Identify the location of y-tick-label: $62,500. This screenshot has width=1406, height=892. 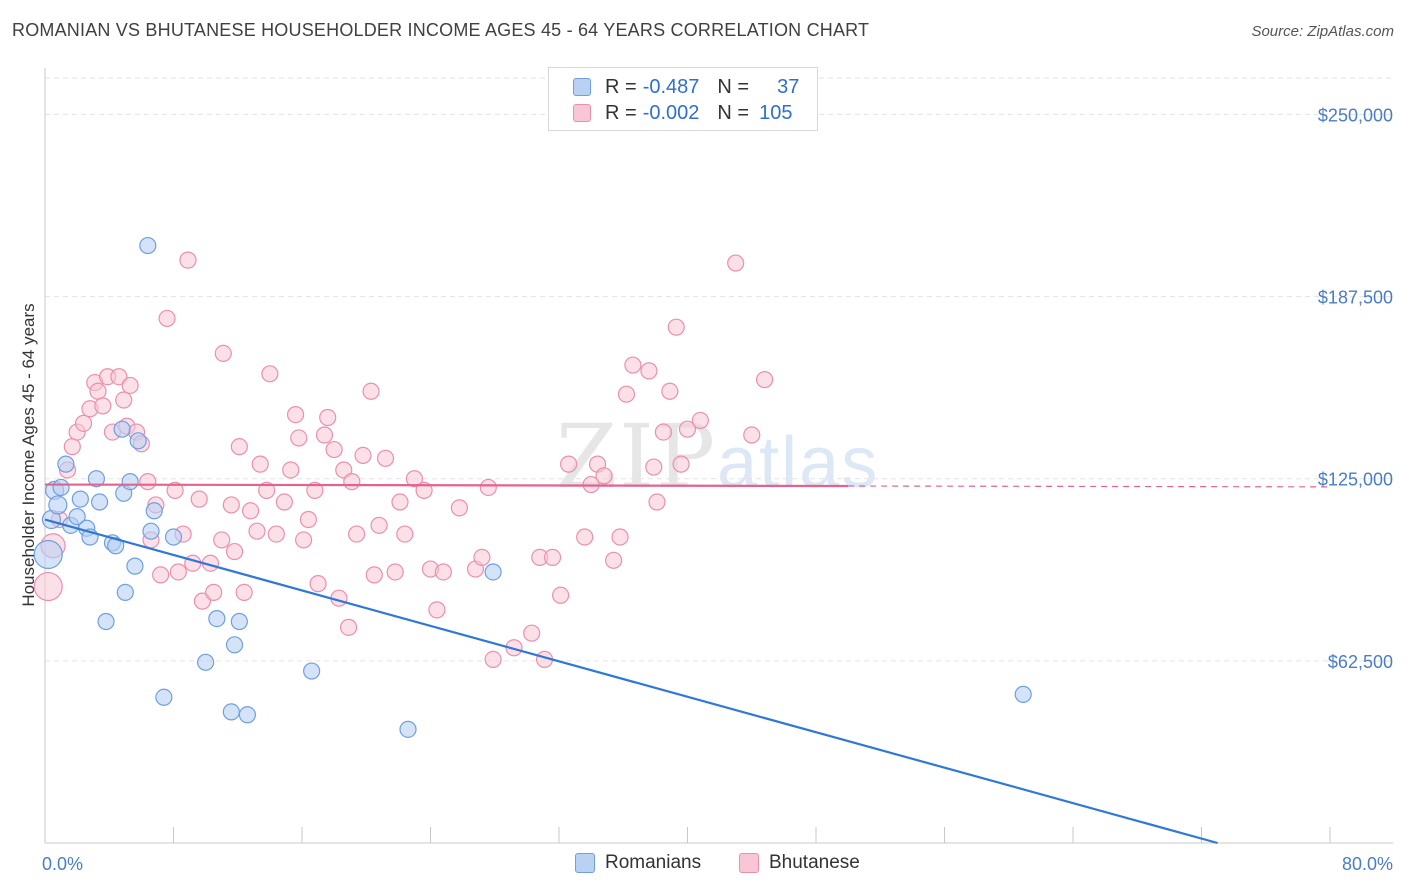
(1360, 662).